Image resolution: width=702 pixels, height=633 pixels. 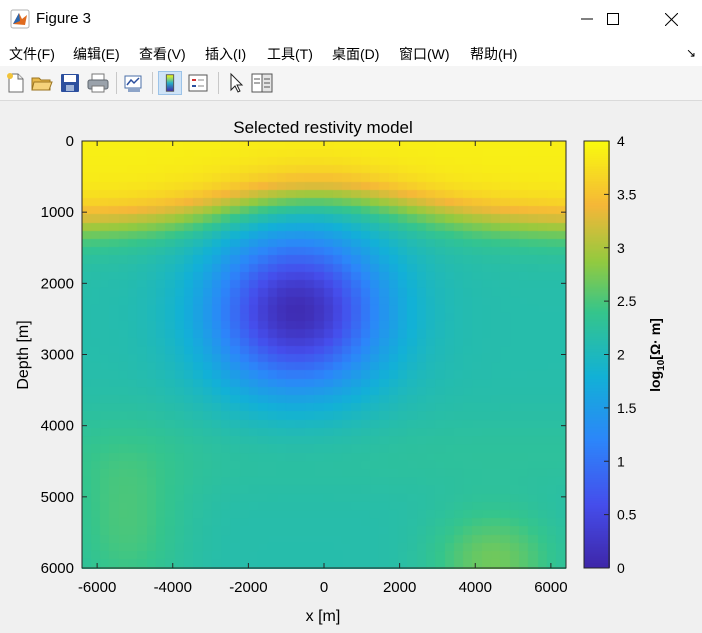 What do you see at coordinates (627, 301) in the screenshot?
I see `colorbar-tick-label: 2.5` at bounding box center [627, 301].